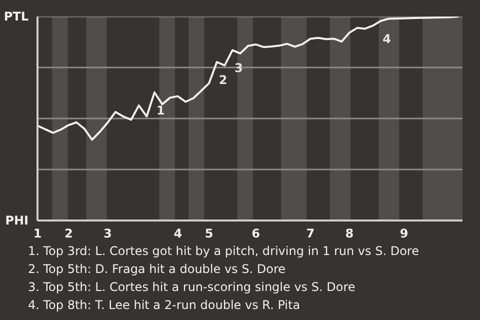 The width and height of the screenshot is (480, 320). What do you see at coordinates (178, 233) in the screenshot?
I see `x-tick-label: 4` at bounding box center [178, 233].